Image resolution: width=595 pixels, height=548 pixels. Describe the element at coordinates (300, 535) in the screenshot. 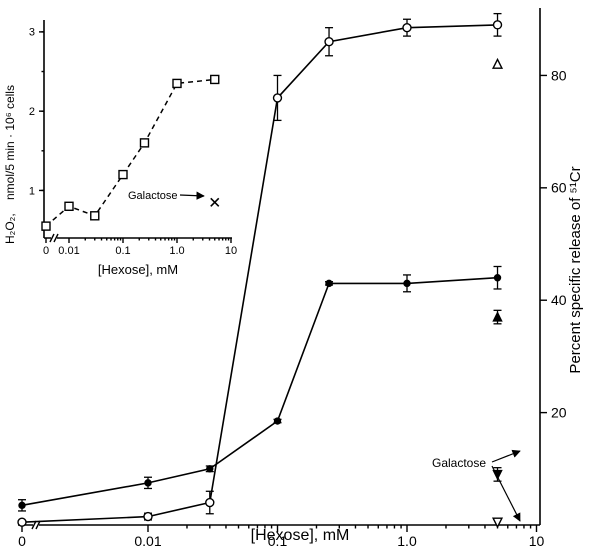

I see `main-x-axis-label: [Hexose], mM` at that location.